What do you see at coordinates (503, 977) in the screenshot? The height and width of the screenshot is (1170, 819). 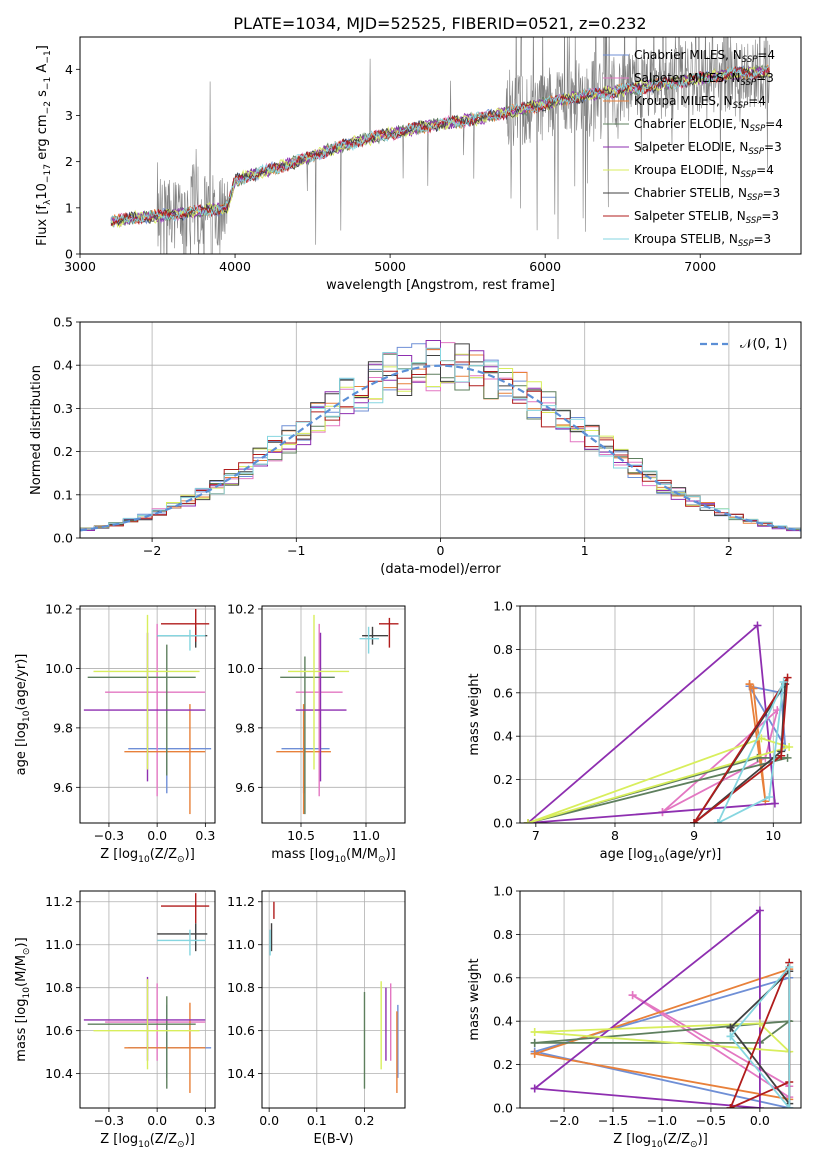 I see `y-tick-label: 0.6` at bounding box center [503, 977].